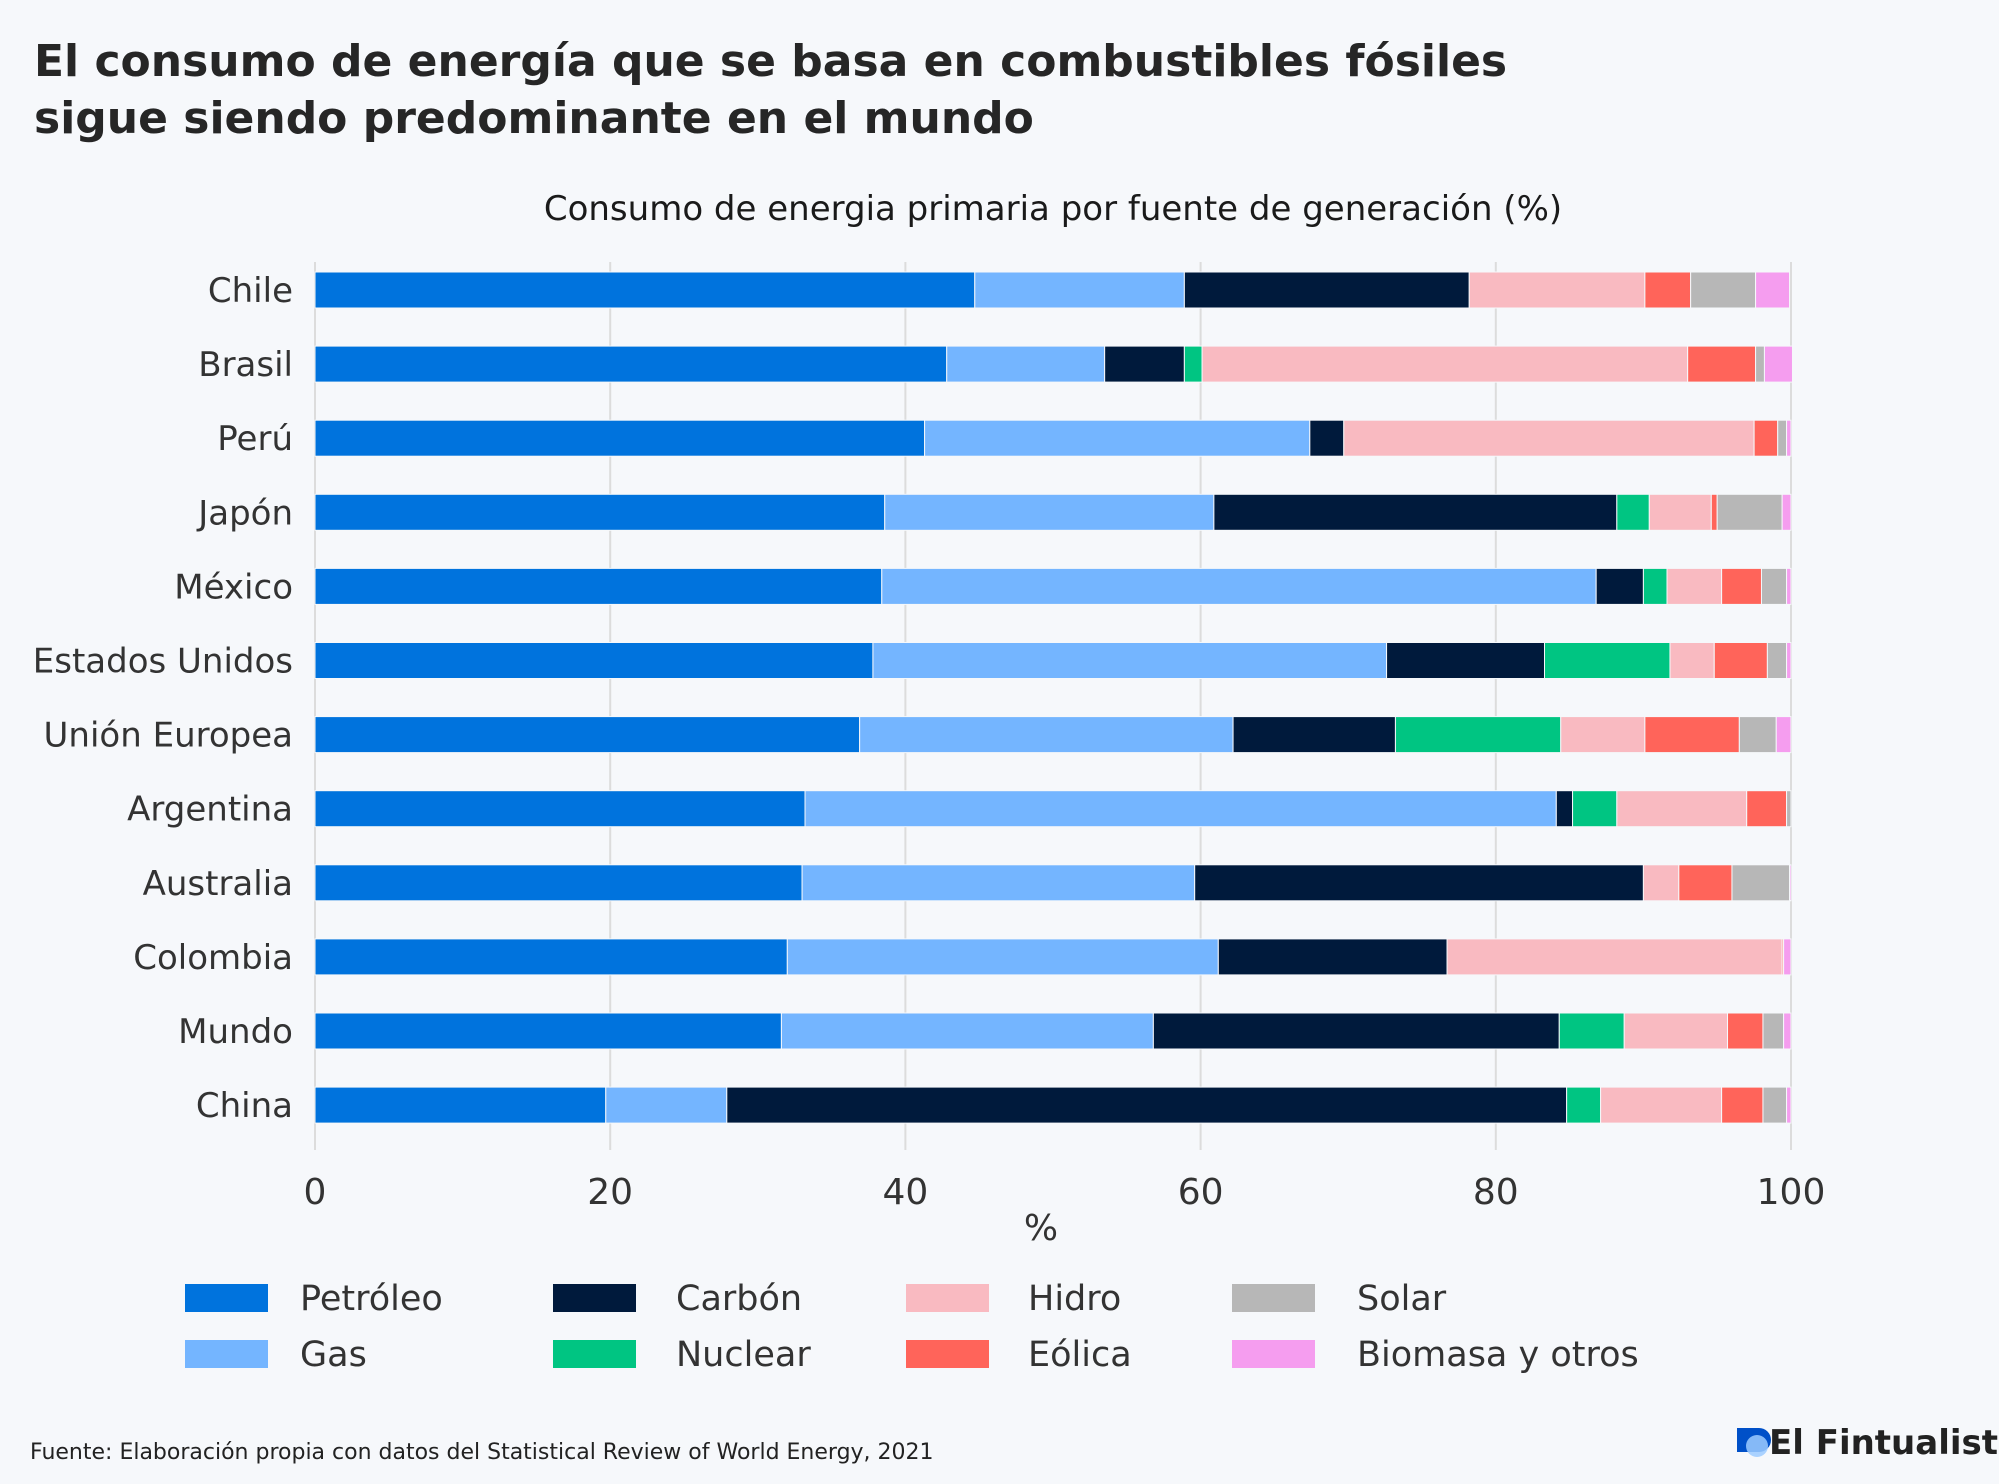 Image resolution: width=1999 pixels, height=1484 pixels. What do you see at coordinates (1041, 1228) in the screenshot?
I see `x-axis-label: %` at bounding box center [1041, 1228].